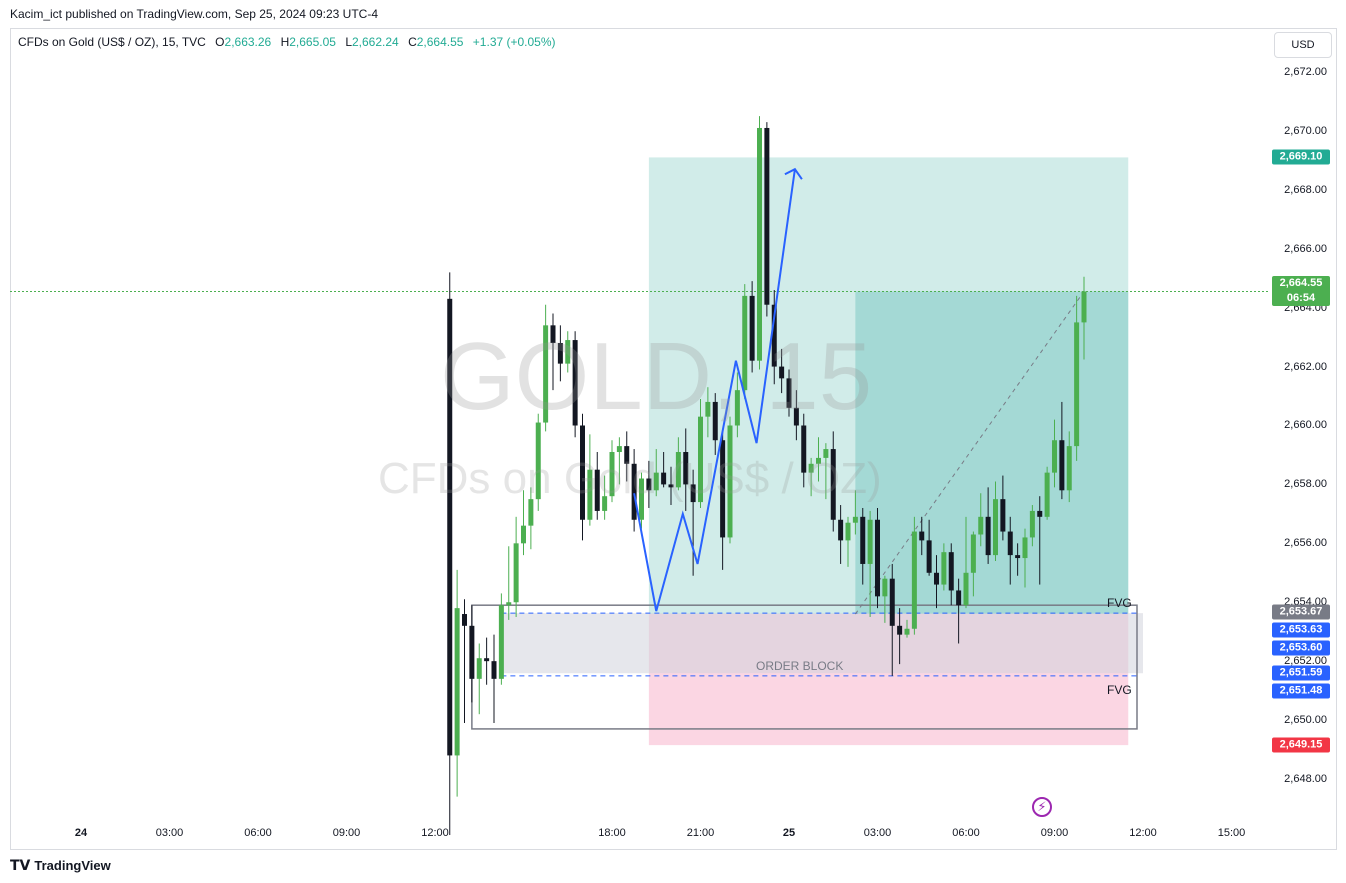 The height and width of the screenshot is (883, 1346). I want to click on price-tag: 2,664.55 06:54, so click(1301, 291).